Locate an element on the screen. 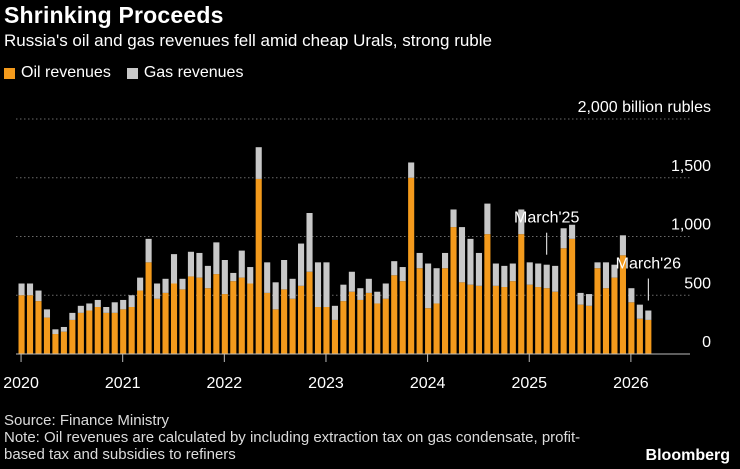  y-tick-label-2000: 2,000 billion rubles is located at coordinates (644, 107).